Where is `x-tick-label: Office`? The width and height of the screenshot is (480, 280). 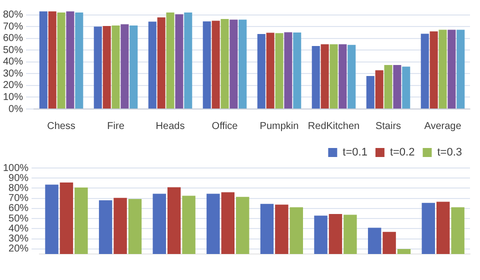 x-tick-label: Office is located at coordinates (225, 126).